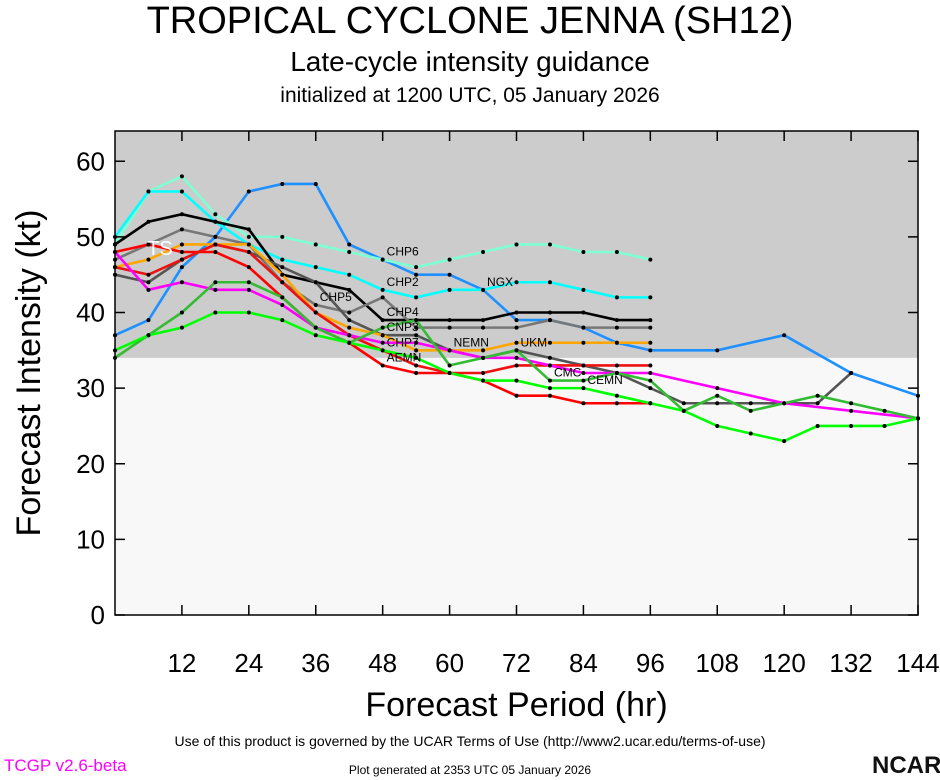 The image size is (940, 780). I want to click on series-label: CMC, so click(568, 373).